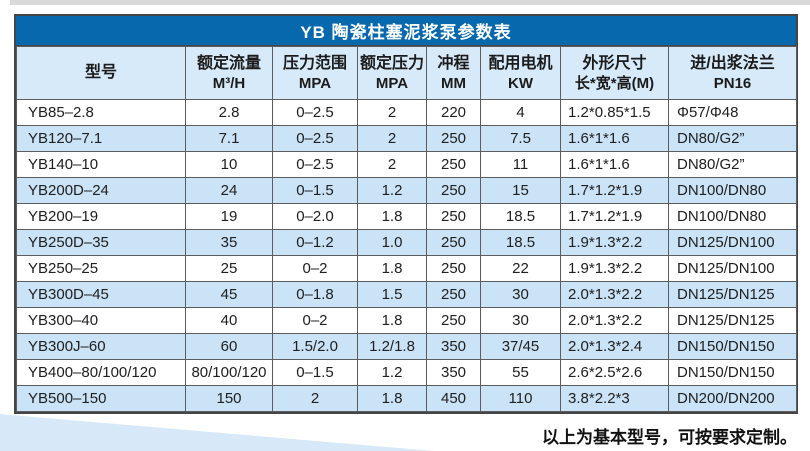  Describe the element at coordinates (732, 216) in the screenshot. I see `table-cell: DN100/DN80` at that location.